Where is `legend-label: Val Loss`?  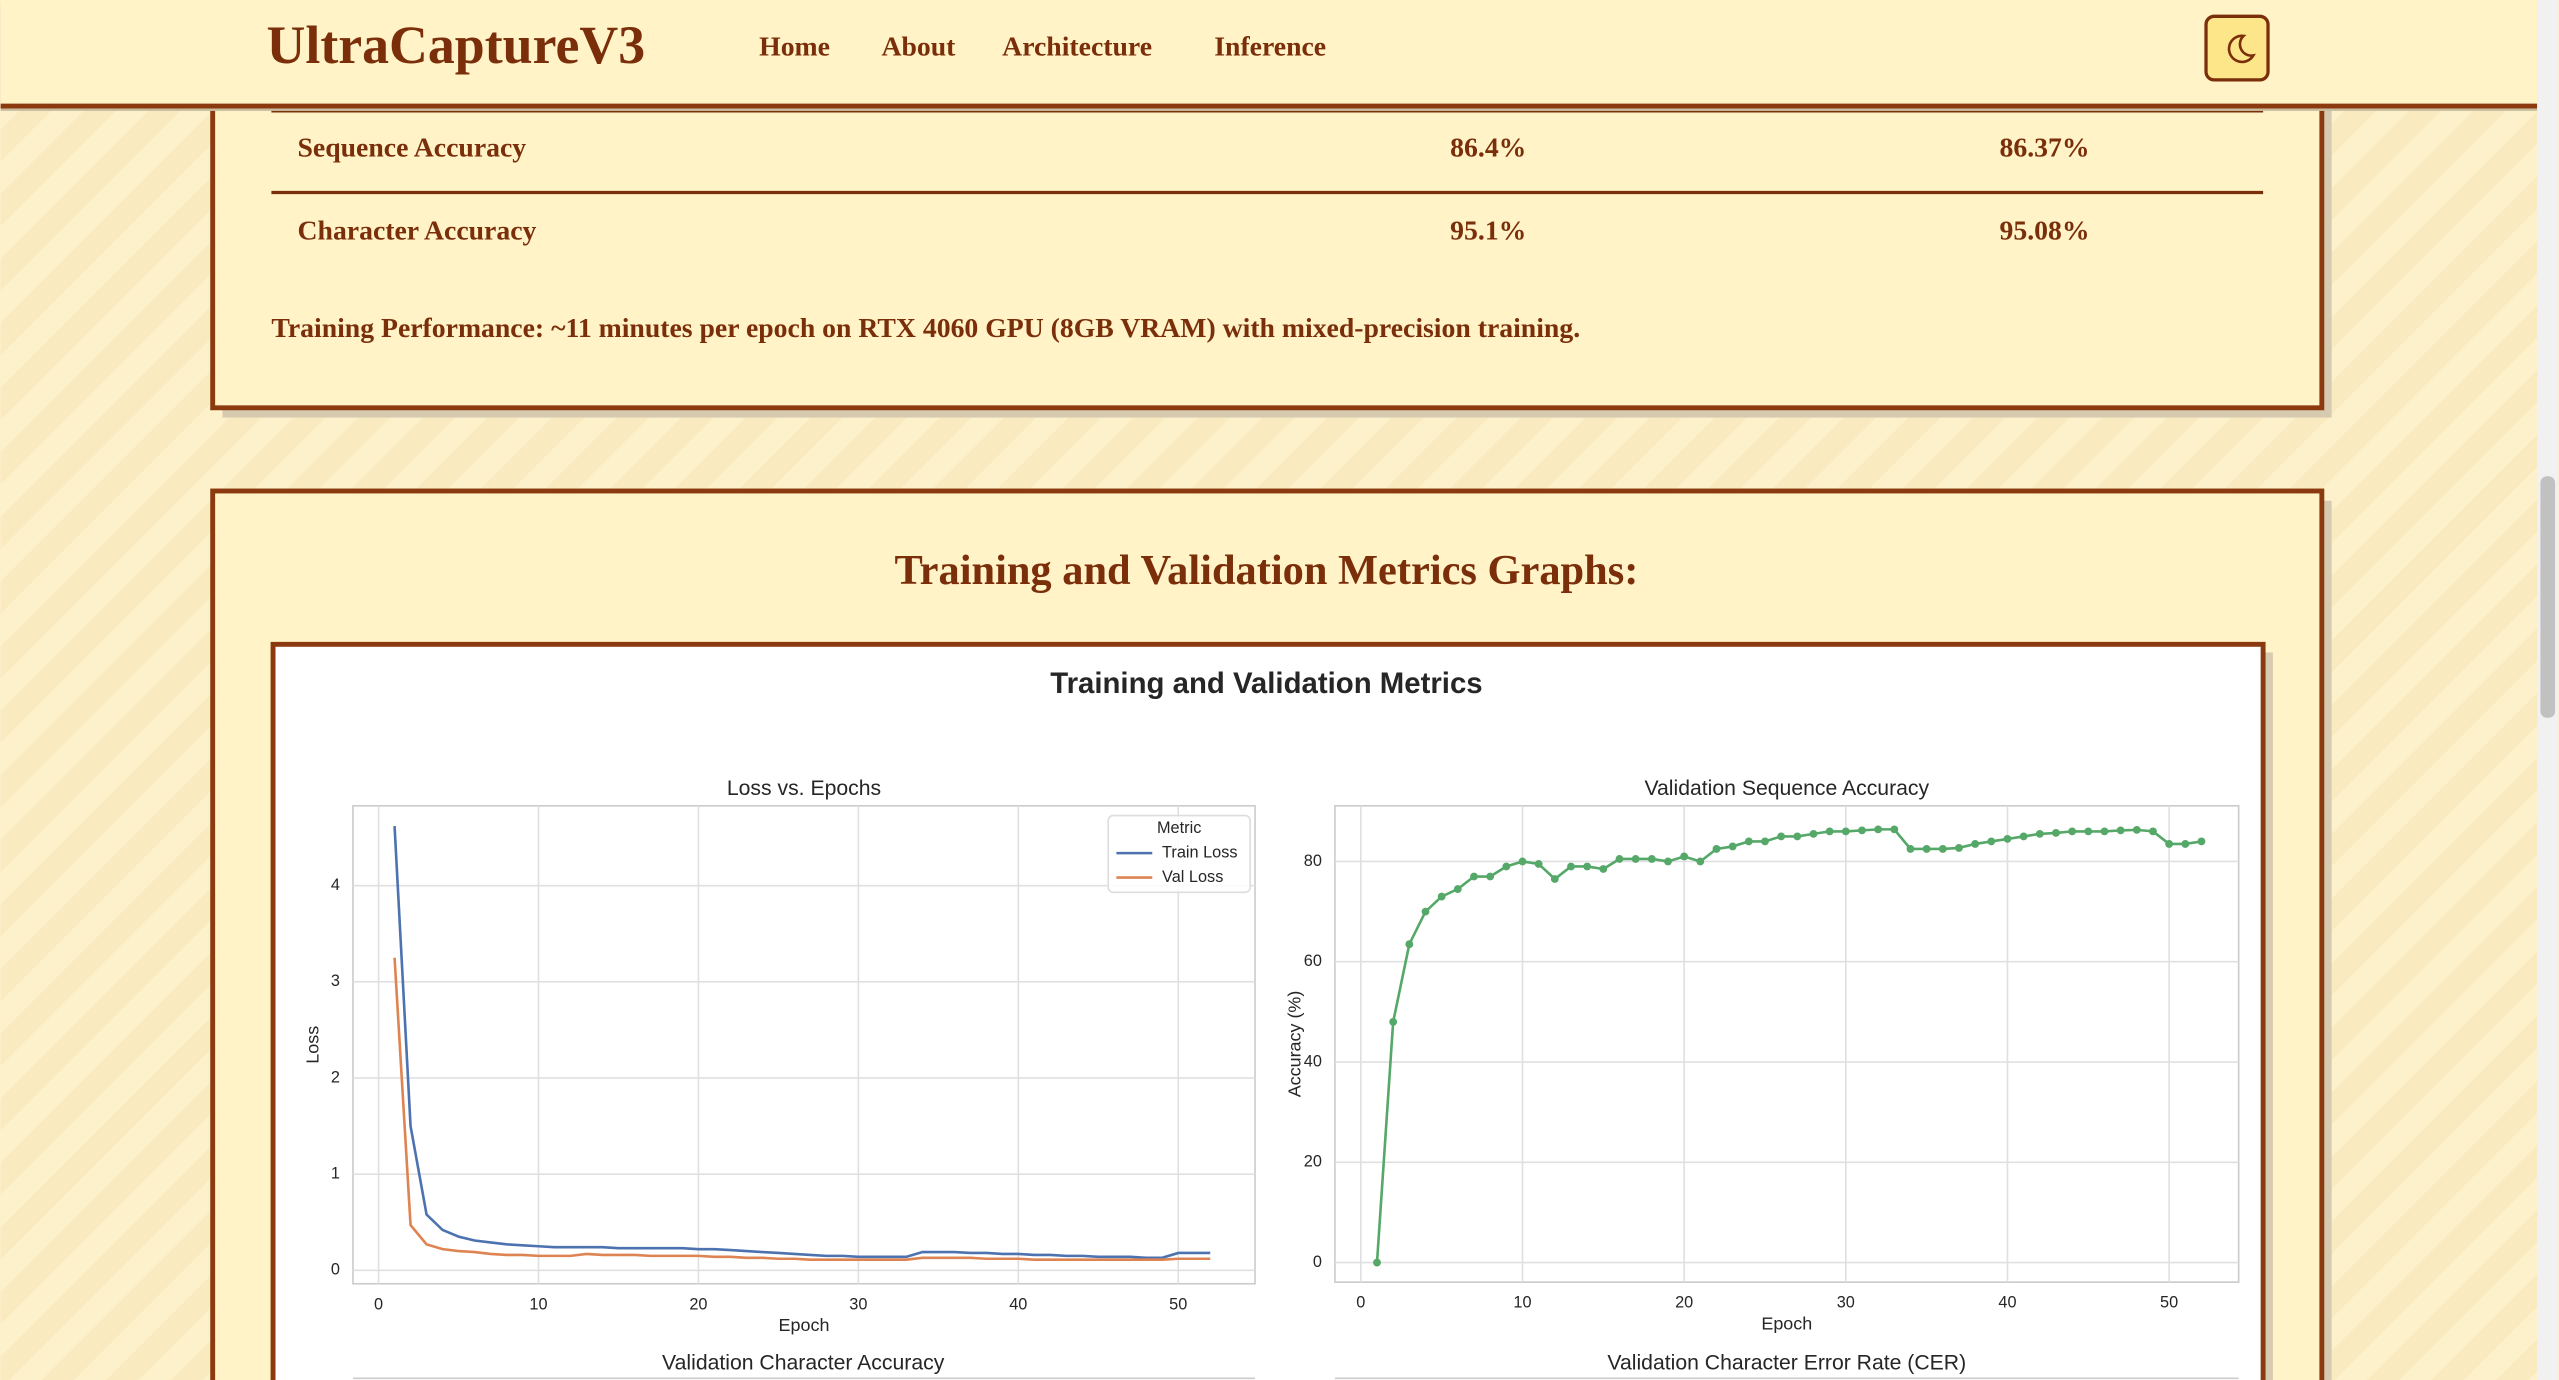
legend-label: Val Loss is located at coordinates (1192, 877).